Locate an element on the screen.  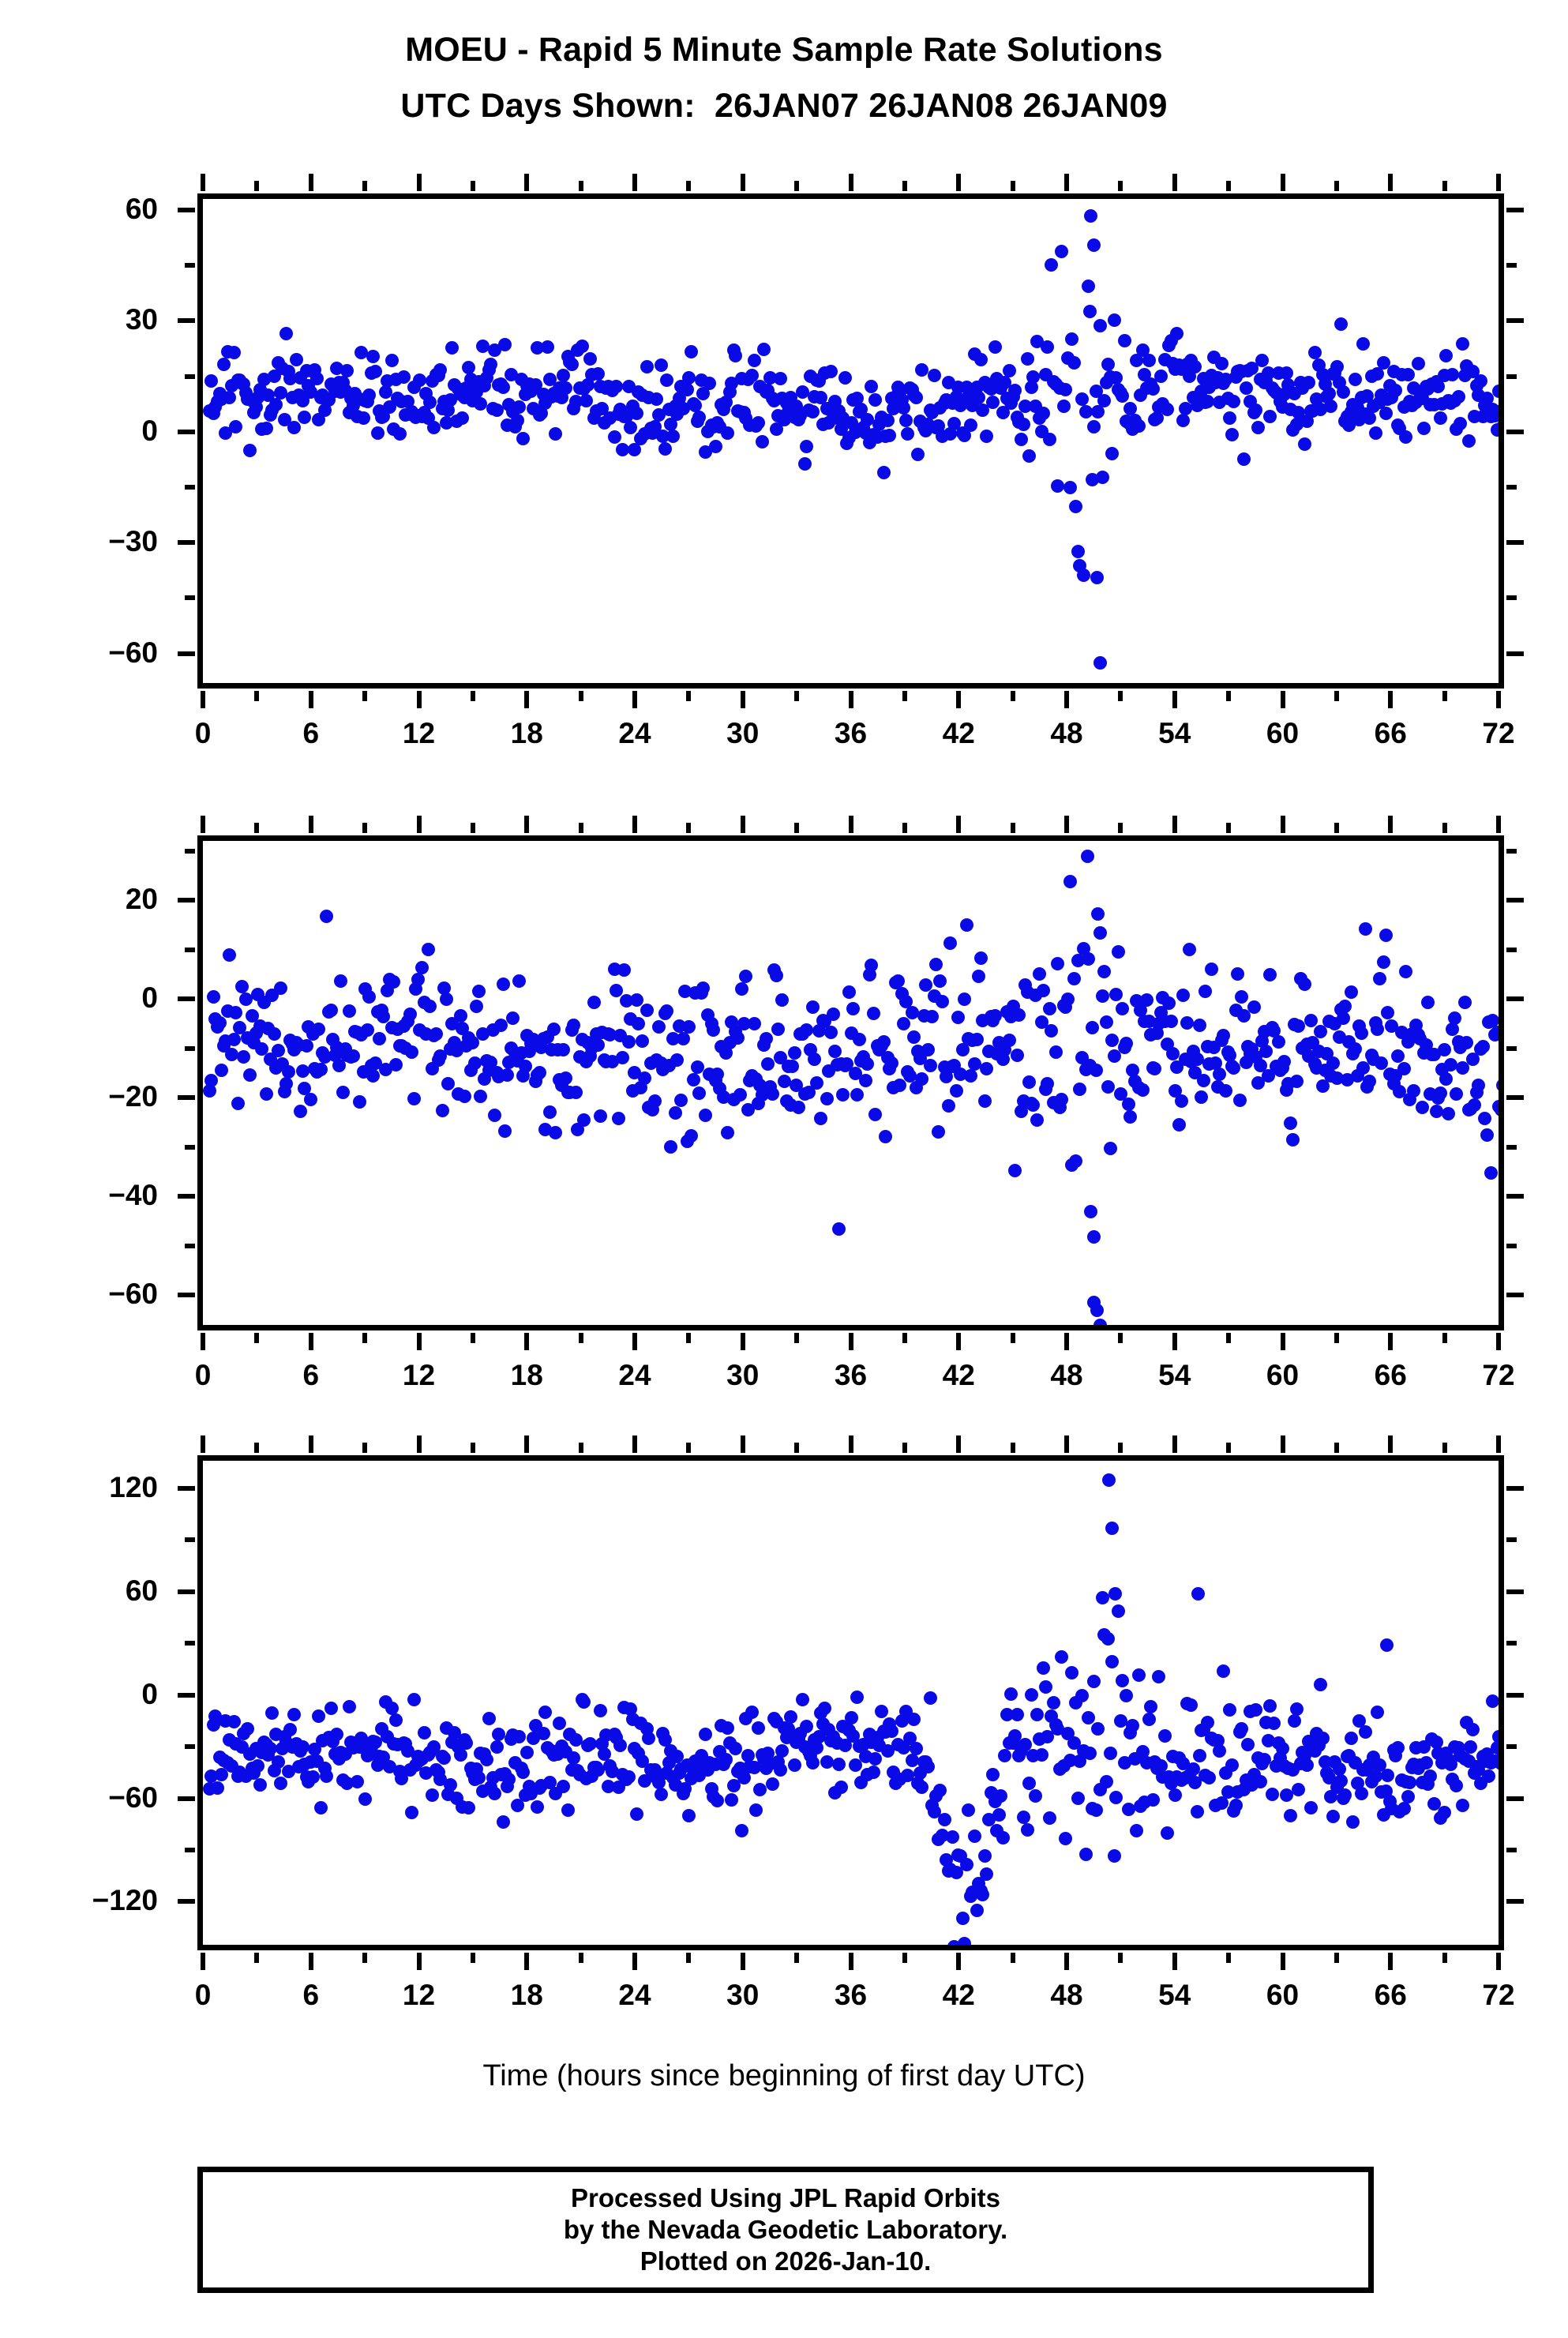
y-tick-minor-north is located at coordinates (190, 1147).